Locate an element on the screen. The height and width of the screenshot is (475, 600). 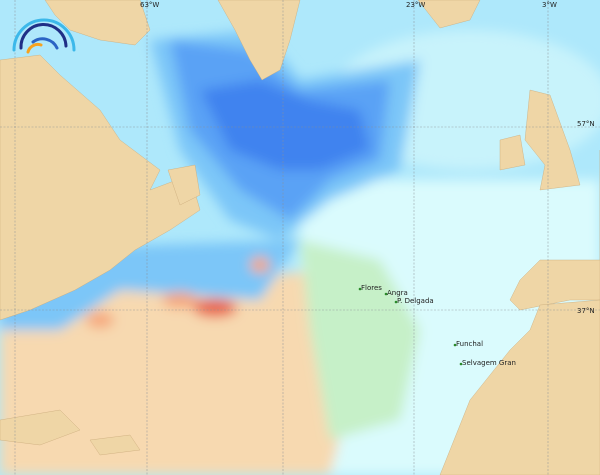
lon-label: 23°W is located at coordinates (415, 5).